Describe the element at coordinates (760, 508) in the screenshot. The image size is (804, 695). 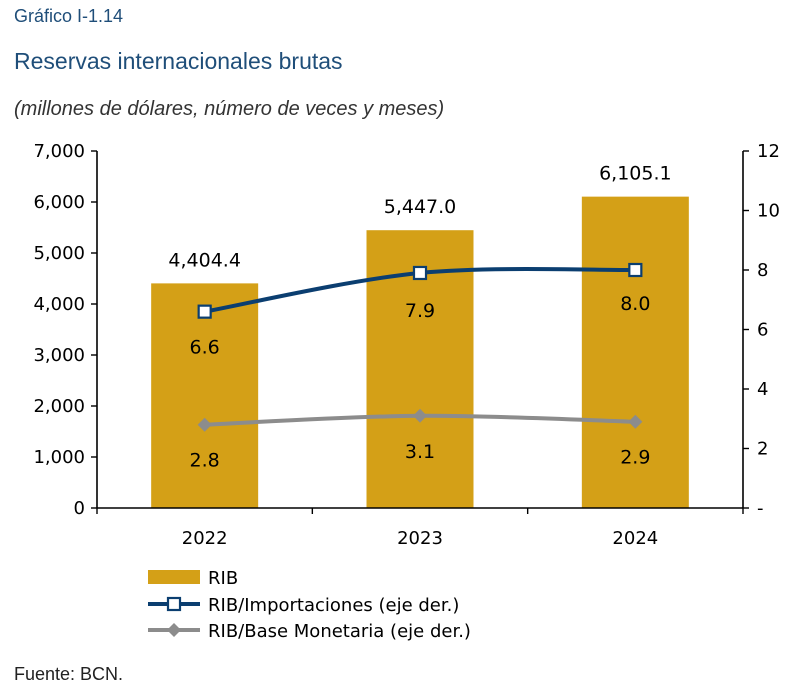
I see `right-tick-label: -` at that location.